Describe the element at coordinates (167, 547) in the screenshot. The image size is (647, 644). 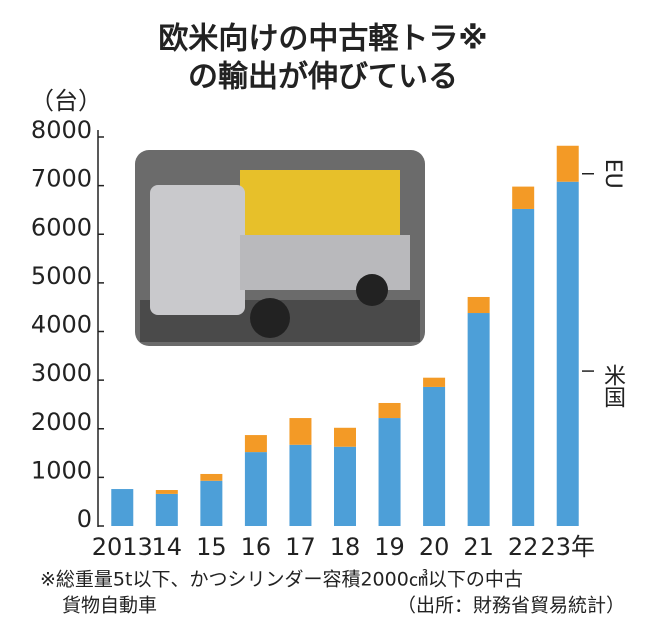
I see `x-tick-label: 14` at that location.